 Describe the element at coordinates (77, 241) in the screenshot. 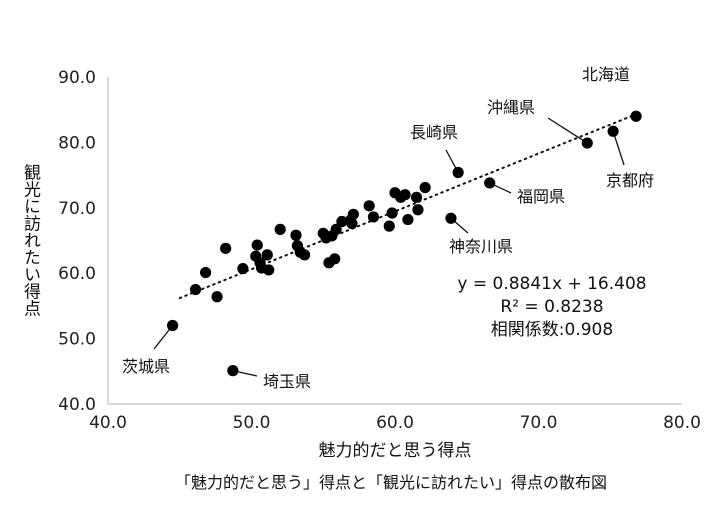

I see `y-tick-labels: 40.0 50.0 60.0 70.0 80.0 90.0` at that location.